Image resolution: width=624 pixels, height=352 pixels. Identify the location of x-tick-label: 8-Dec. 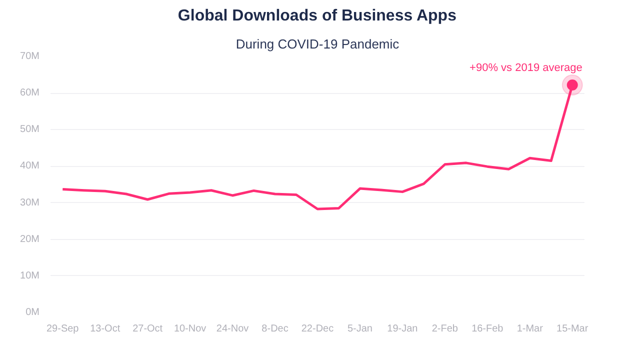
(275, 329).